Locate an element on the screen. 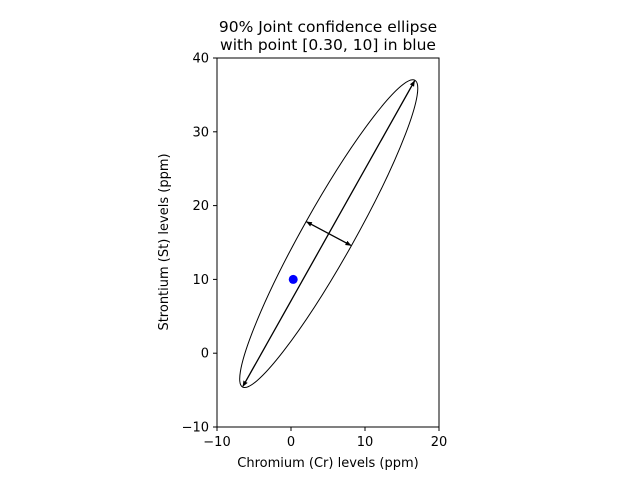 The height and width of the screenshot is (480, 640). y-tick-label: 40 is located at coordinates (200, 59).